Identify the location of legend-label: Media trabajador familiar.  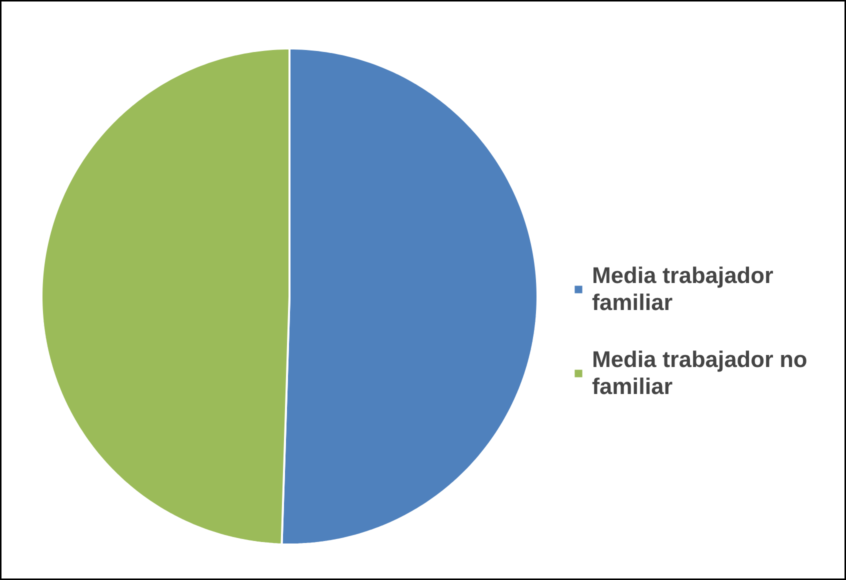
(683, 289).